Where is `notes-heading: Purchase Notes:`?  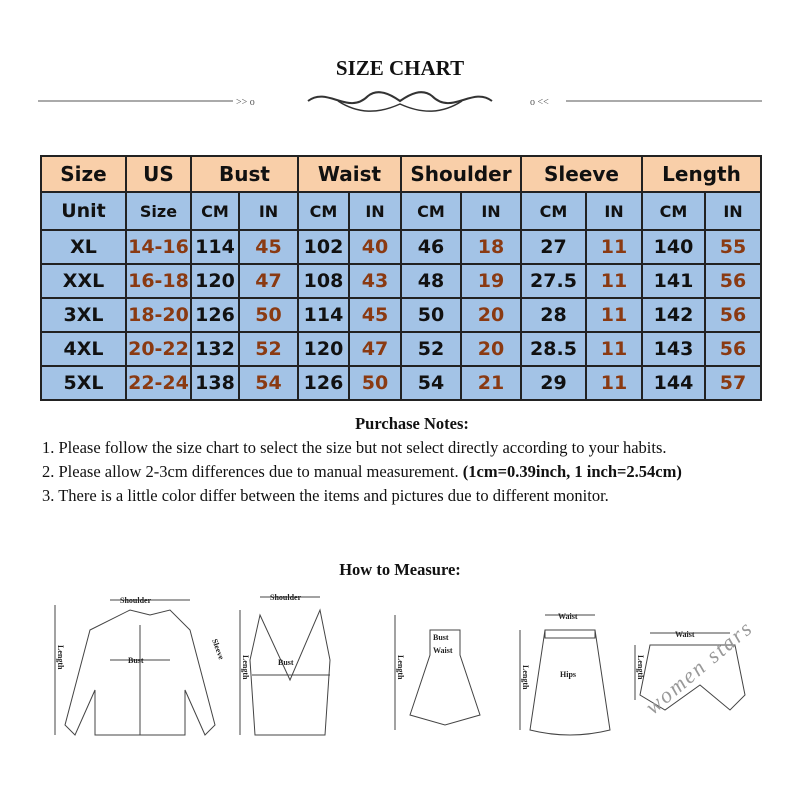
notes-heading: Purchase Notes: is located at coordinates (412, 423).